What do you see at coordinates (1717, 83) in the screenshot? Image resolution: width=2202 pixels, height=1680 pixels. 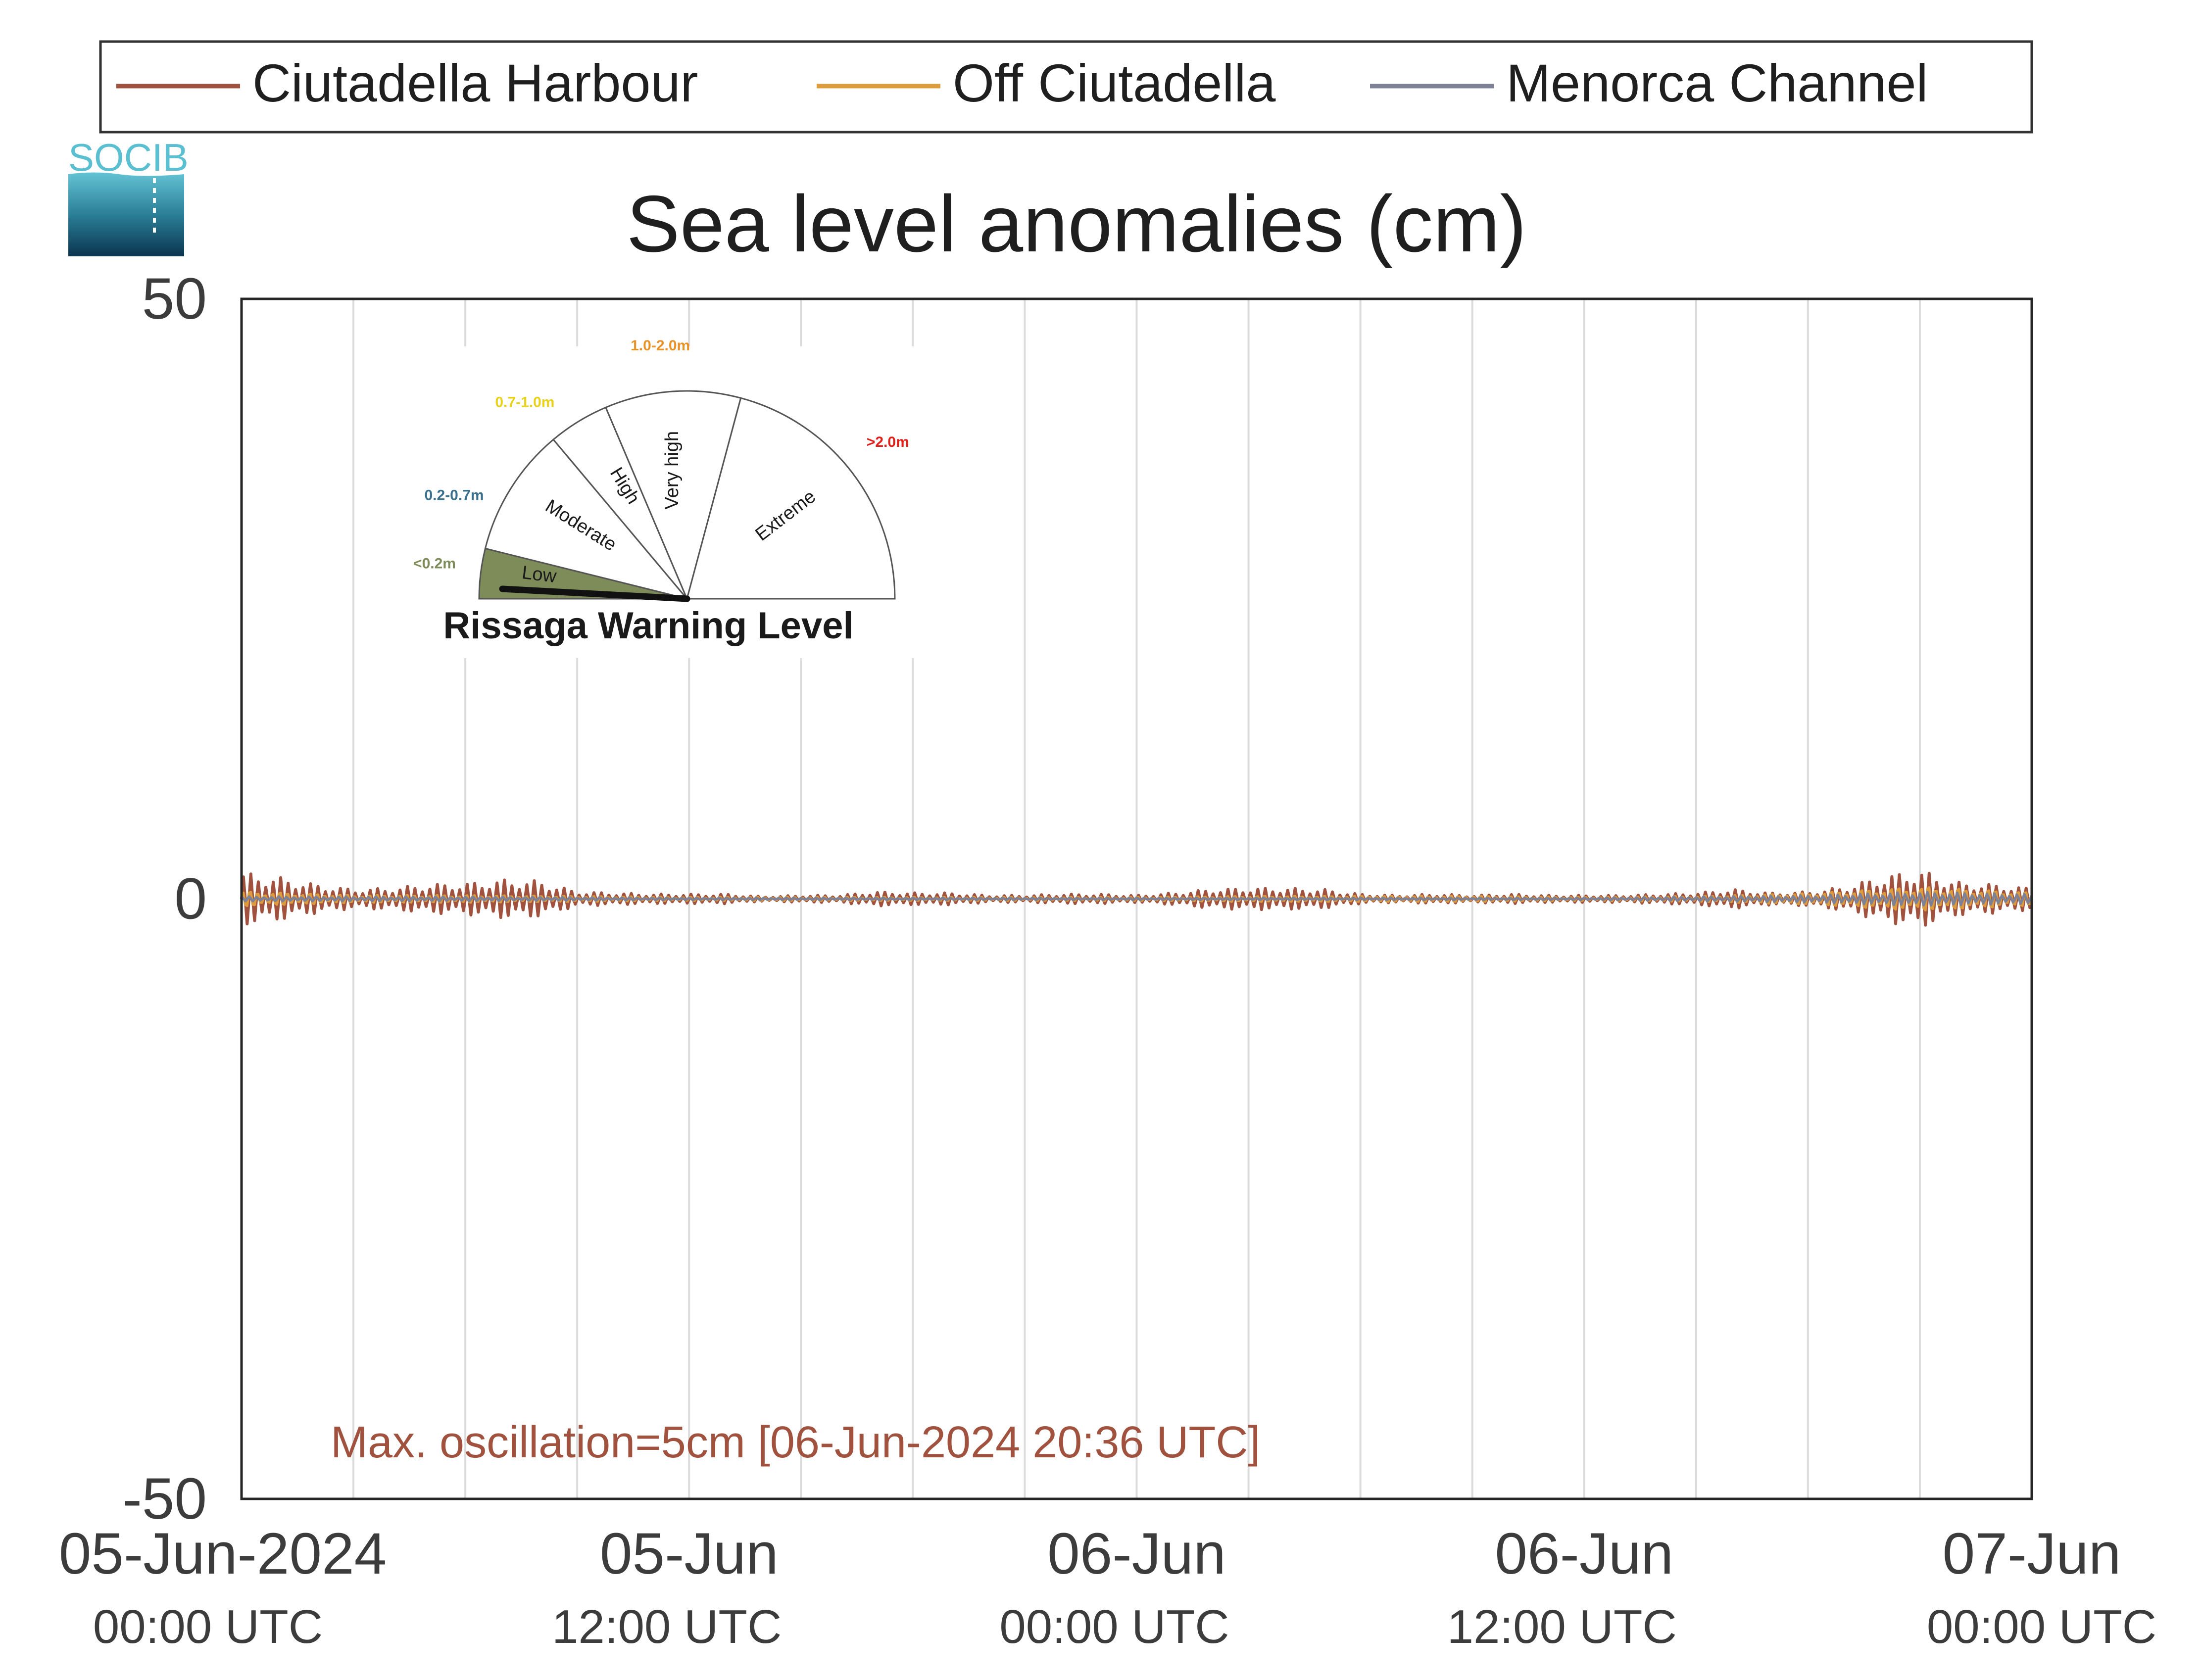 I see `legend-label-menorca-channel: Menorca Channel` at bounding box center [1717, 83].